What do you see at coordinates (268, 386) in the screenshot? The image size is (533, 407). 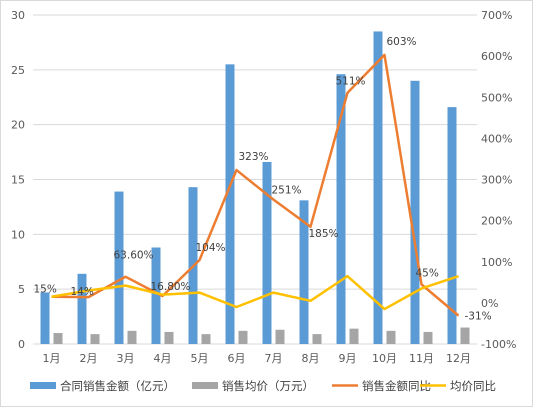 I see `legend-label: 销售均价（万元）` at bounding box center [268, 386].